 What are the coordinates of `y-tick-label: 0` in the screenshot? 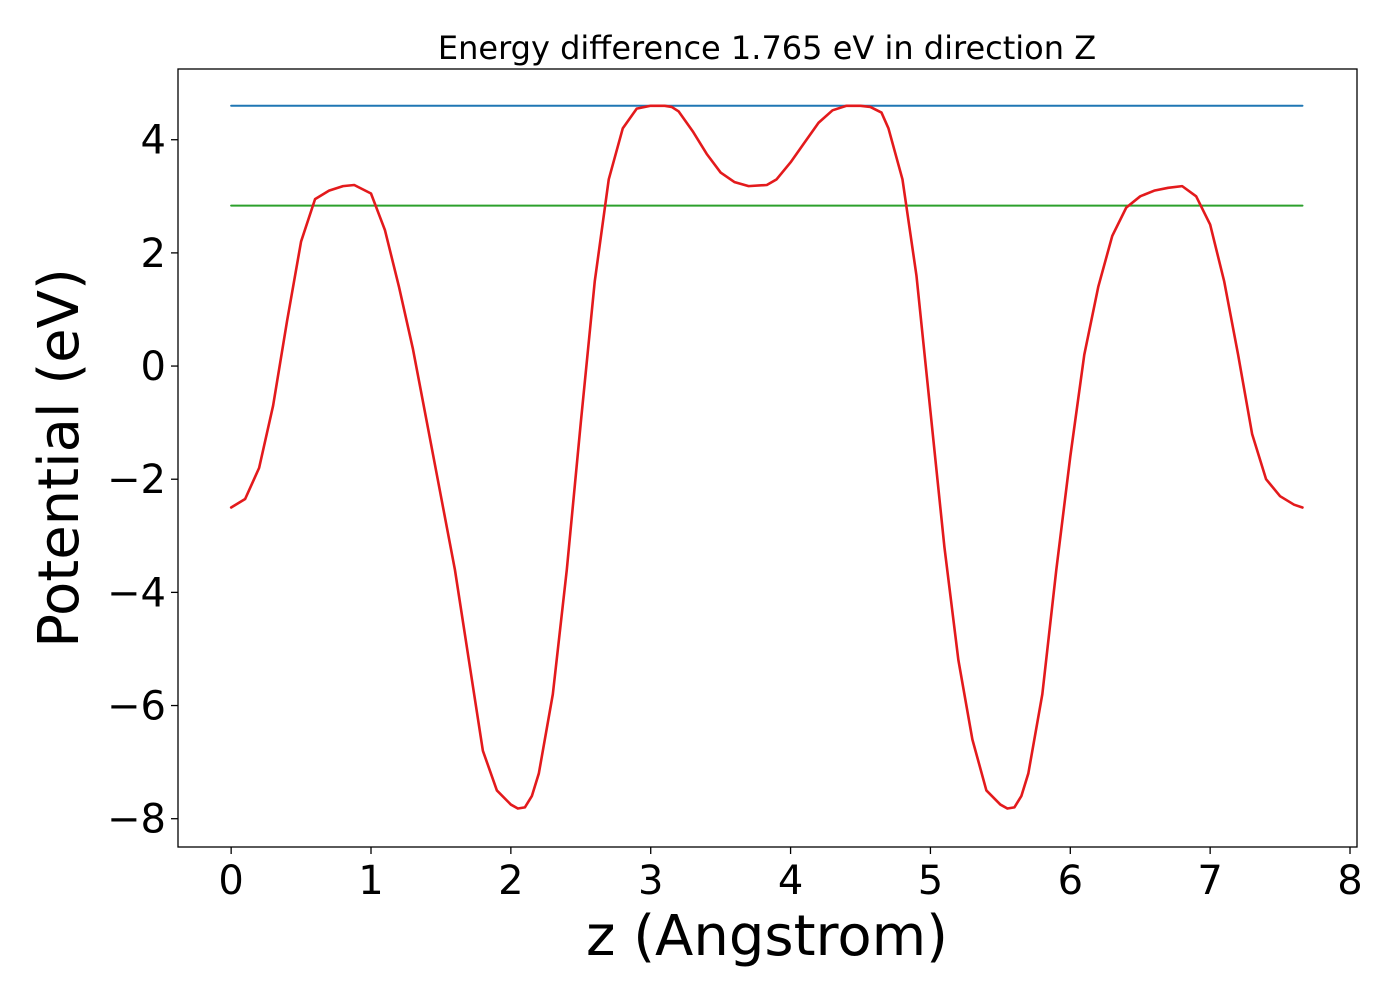 It's located at (153, 367).